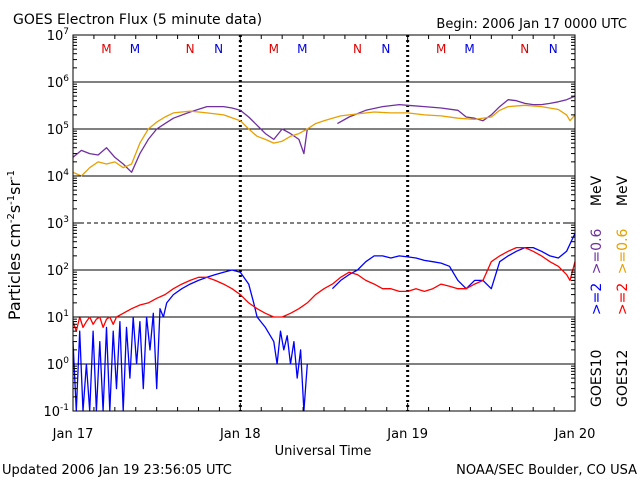  I want to click on x-tick-label: Jan 20, so click(575, 434).